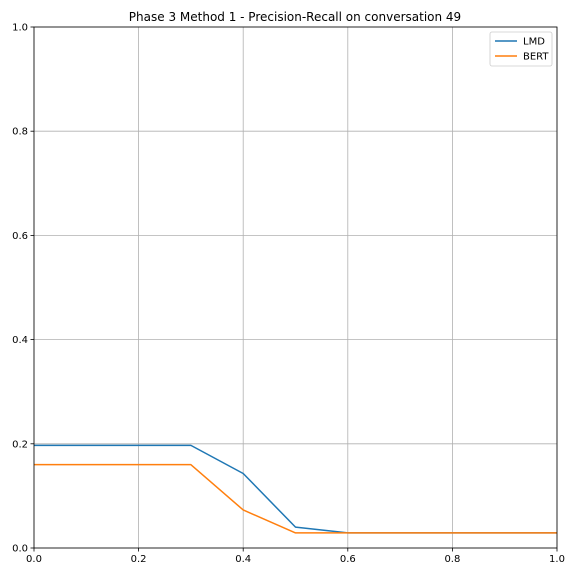 Image resolution: width=576 pixels, height=576 pixels. What do you see at coordinates (521, 49) in the screenshot?
I see `legend: LMD BERT` at bounding box center [521, 49].